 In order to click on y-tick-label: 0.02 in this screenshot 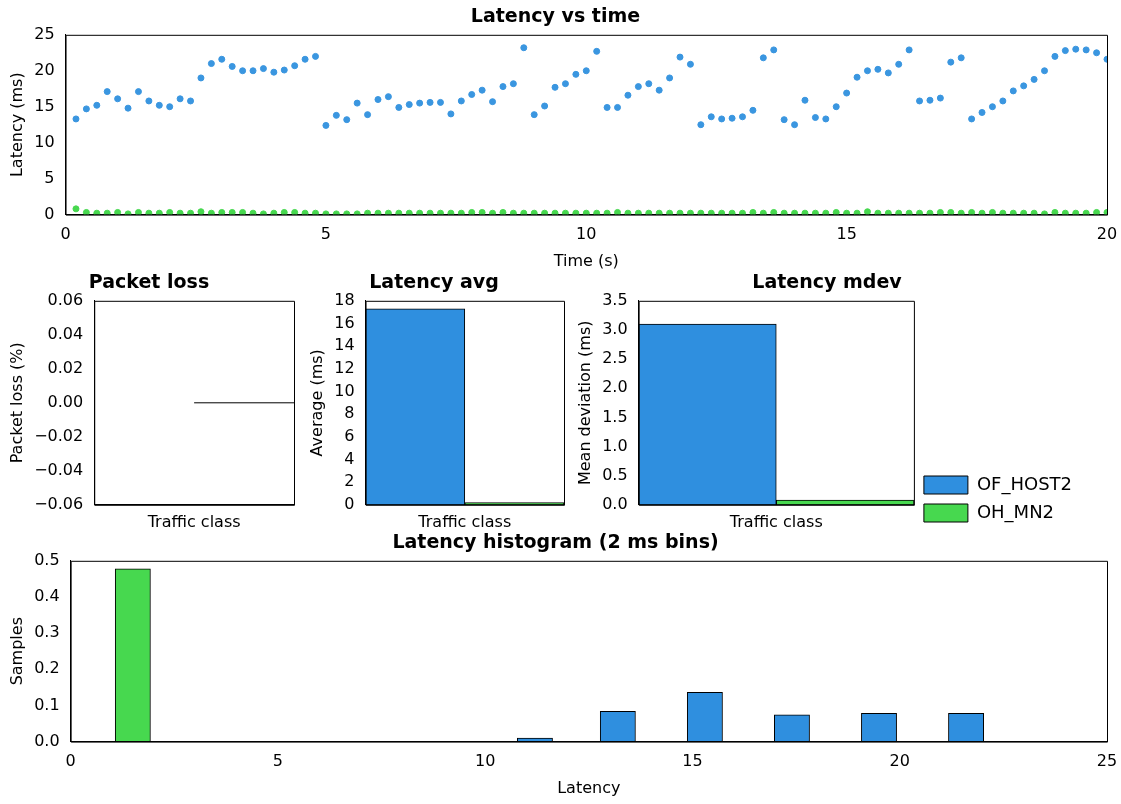, I will do `click(65, 367)`.